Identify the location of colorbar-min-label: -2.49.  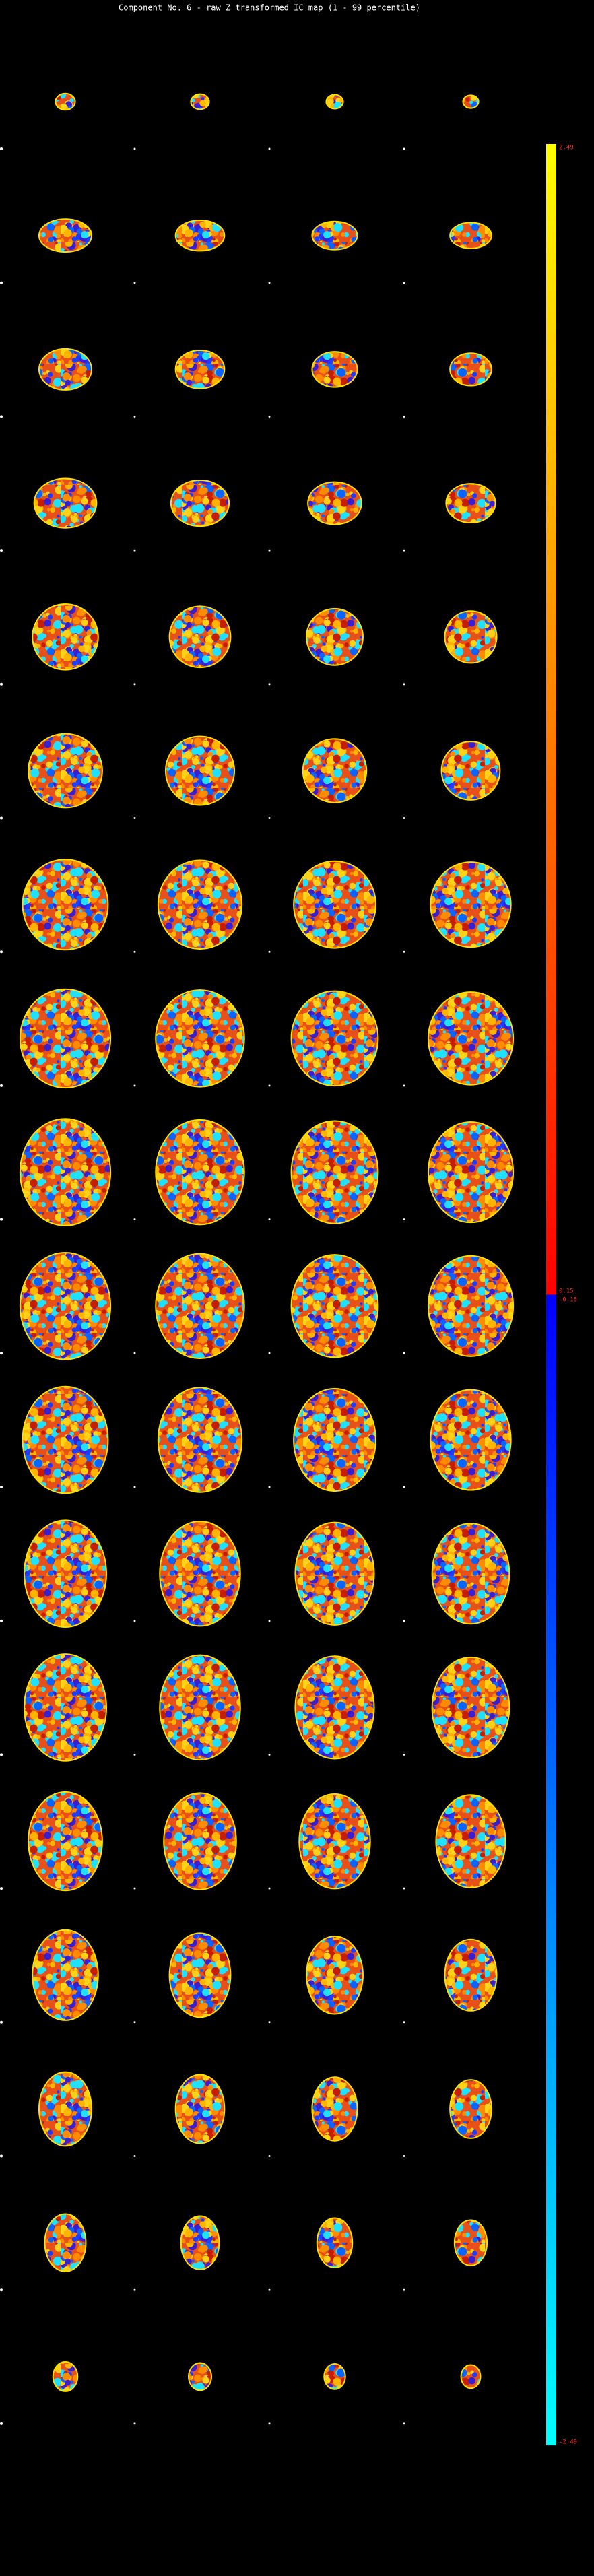
(568, 2442).